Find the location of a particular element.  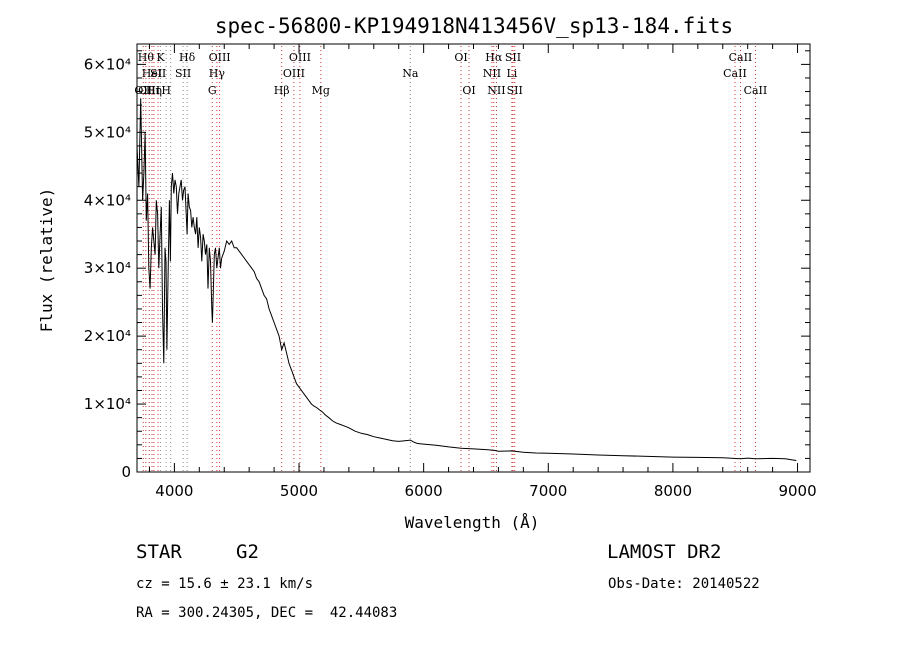

y-axis-title: Flux (relative) is located at coordinates (46, 260).